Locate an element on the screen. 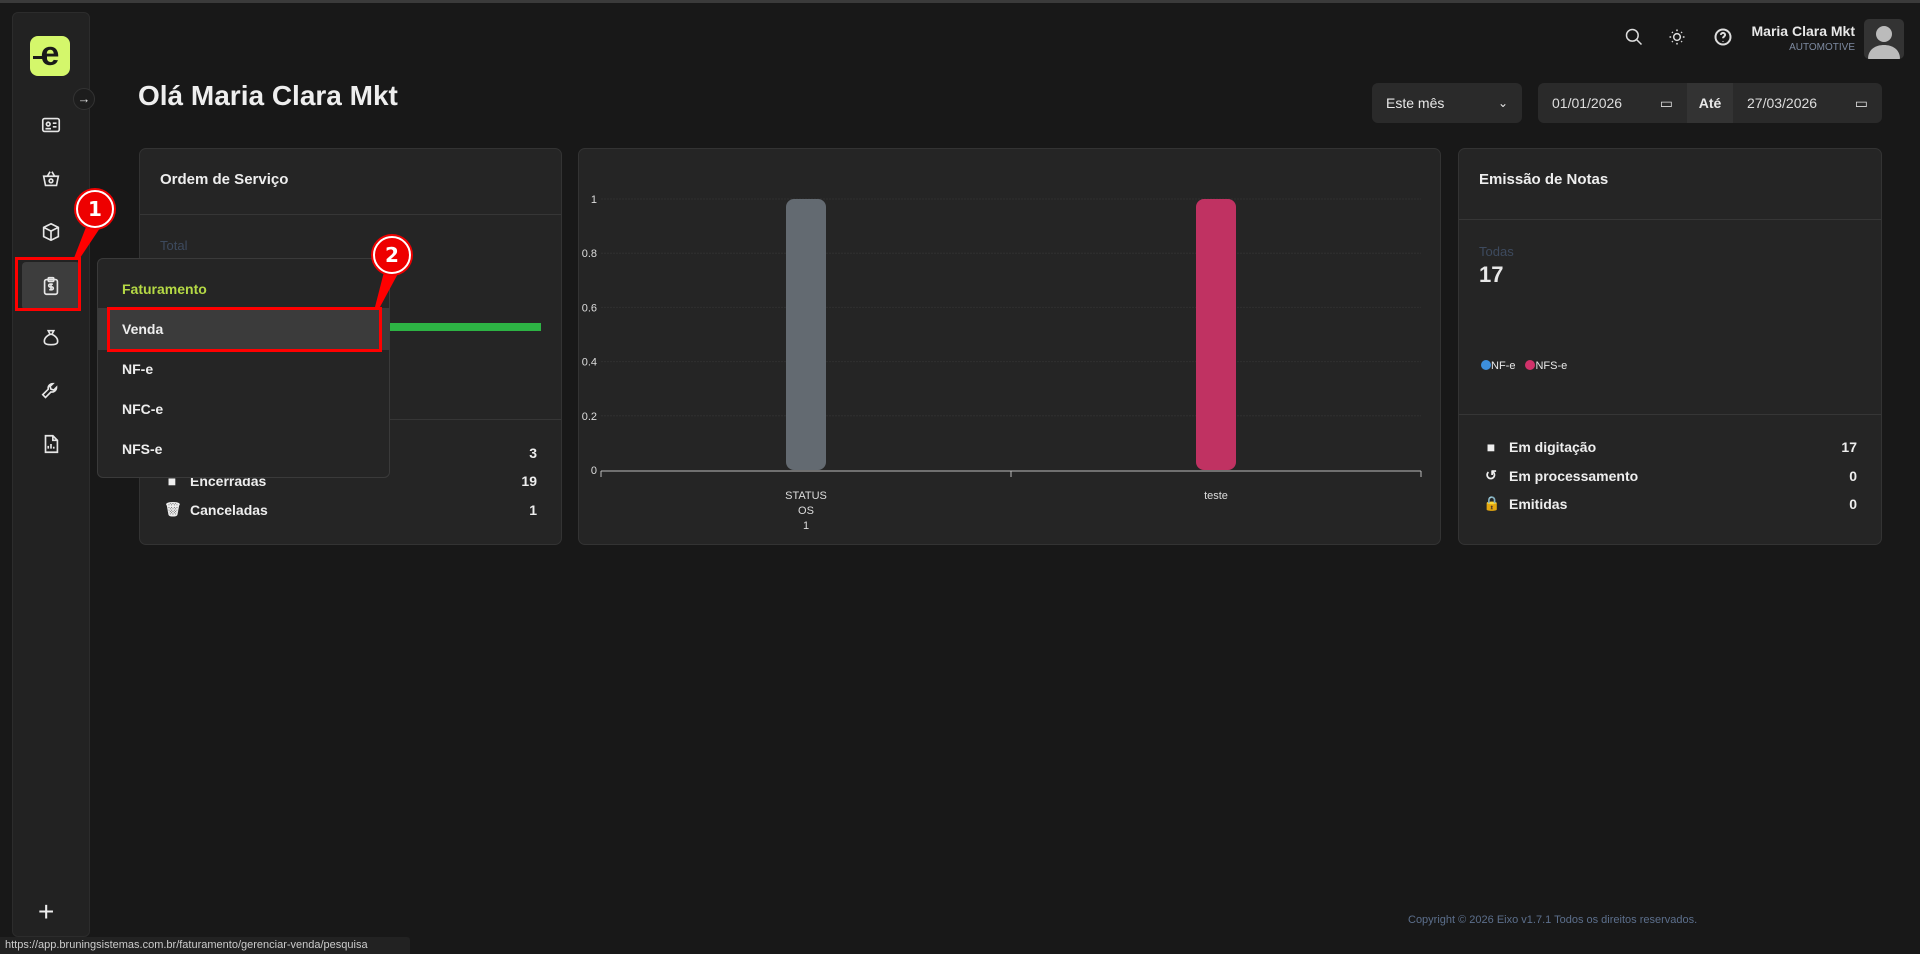  all-value: 17 is located at coordinates (1491, 274).